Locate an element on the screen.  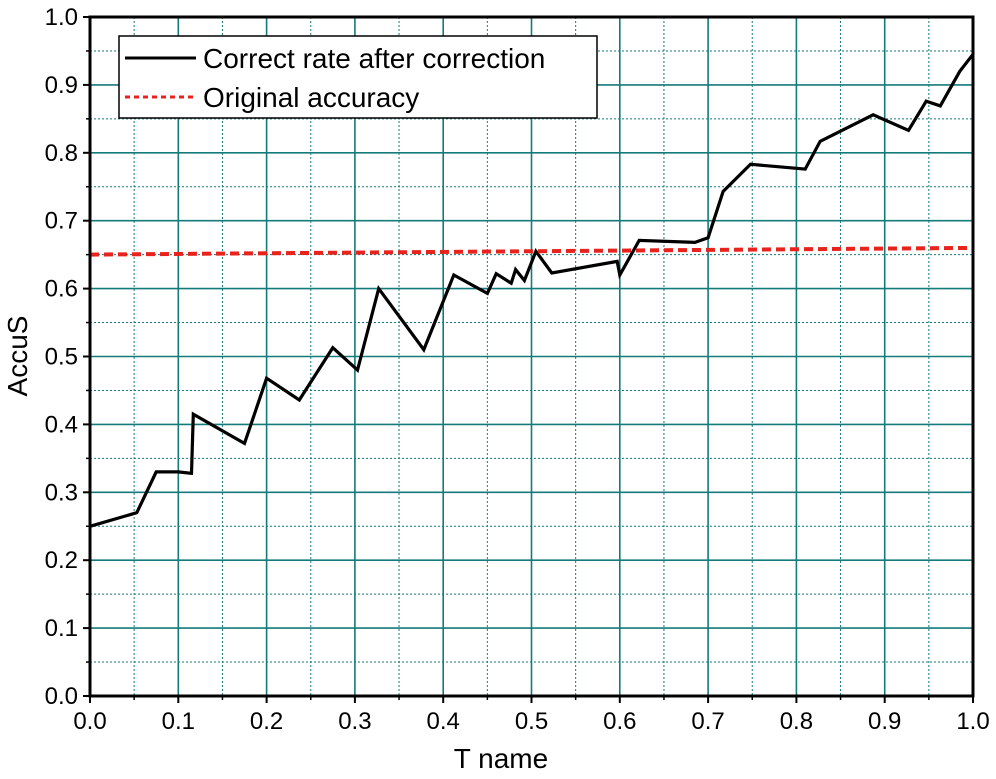
y-tick-labels: 0.0 0.1 0.2 0.3 0.4 0.5 0.6 0.7 0.8 0.9 1.0 is located at coordinates (61, 357).